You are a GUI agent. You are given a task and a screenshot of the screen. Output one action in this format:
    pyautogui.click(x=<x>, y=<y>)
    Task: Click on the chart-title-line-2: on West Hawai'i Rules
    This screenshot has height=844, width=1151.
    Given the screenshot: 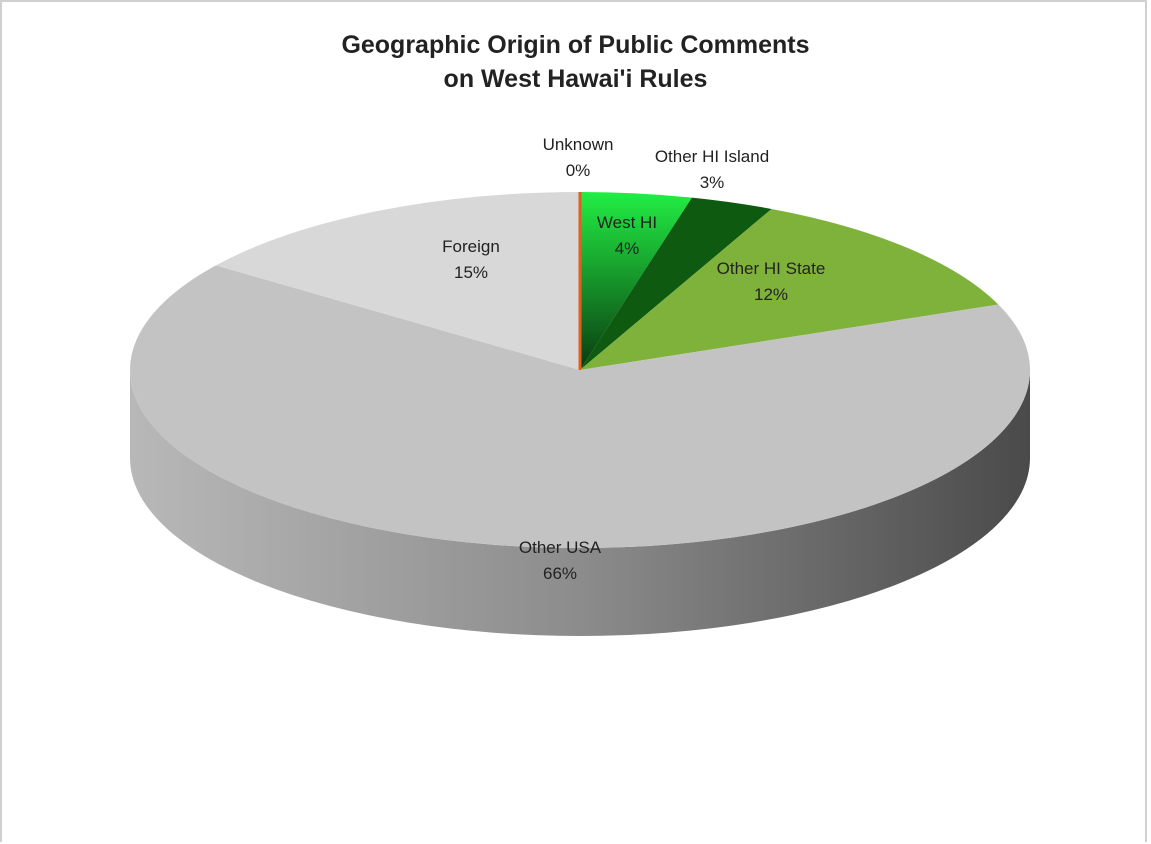 What is the action you would take?
    pyautogui.click(x=575, y=79)
    